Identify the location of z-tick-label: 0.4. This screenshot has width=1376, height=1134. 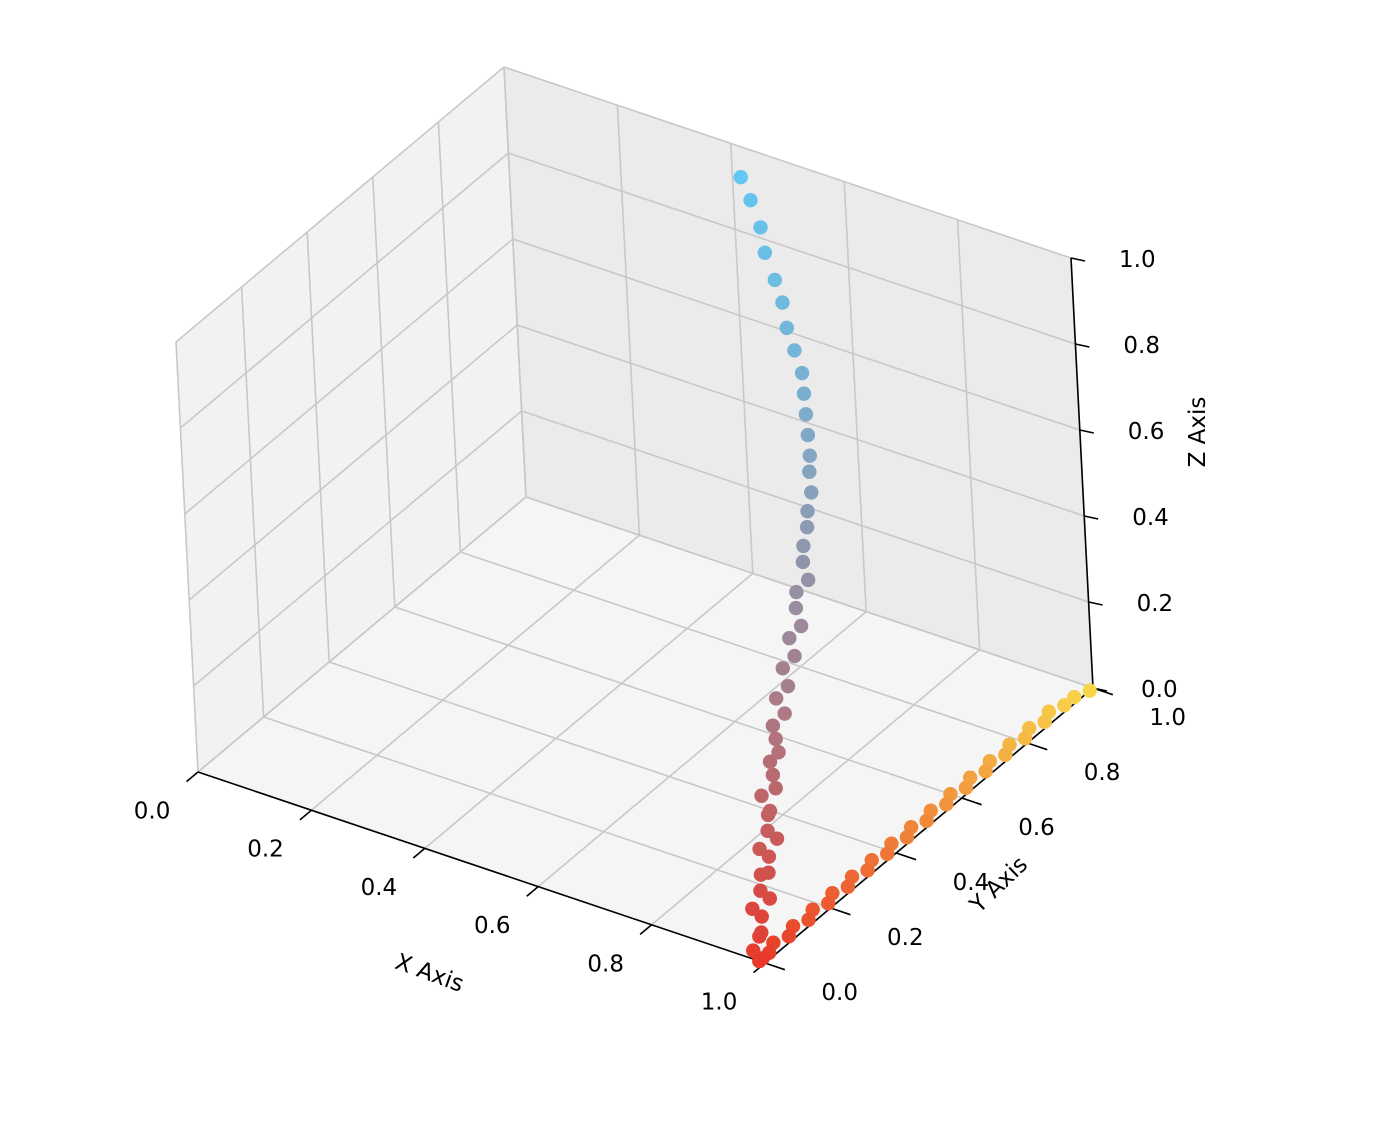
(1150, 518).